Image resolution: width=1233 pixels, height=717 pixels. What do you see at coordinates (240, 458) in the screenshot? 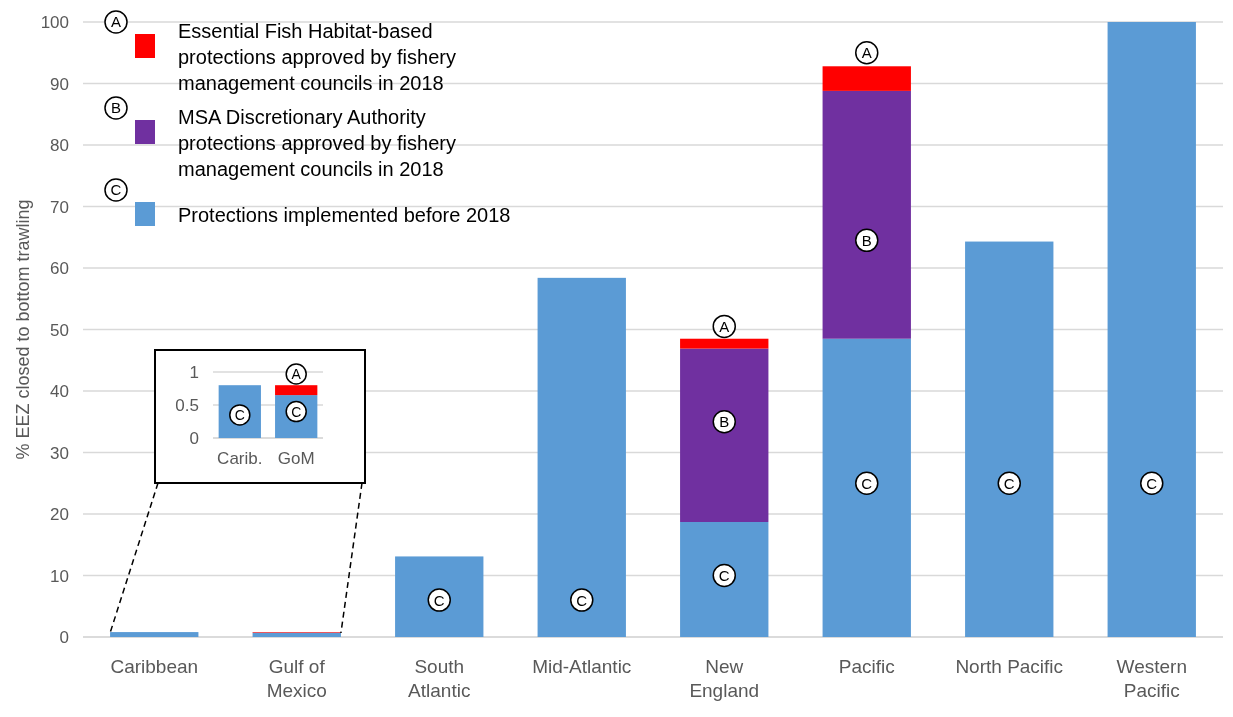
I see `x-tick-label: Carib.` at bounding box center [240, 458].